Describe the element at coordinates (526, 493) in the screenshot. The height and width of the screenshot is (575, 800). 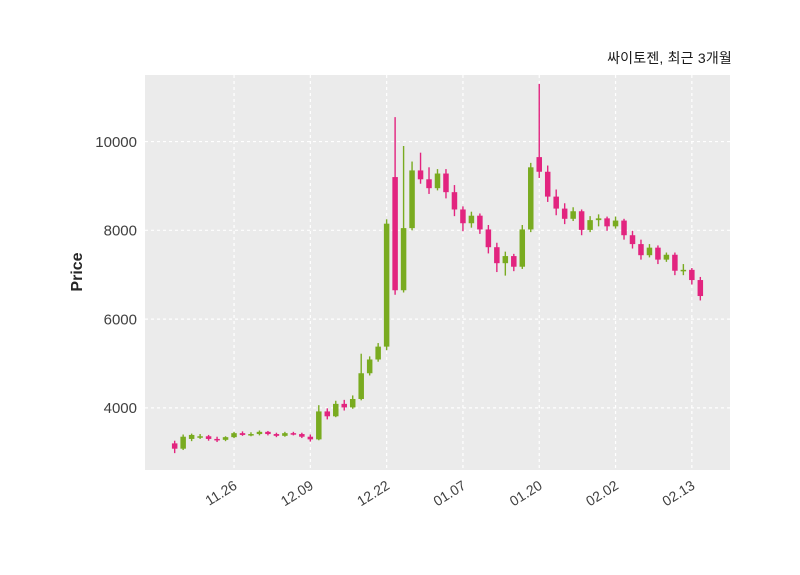
I see `x-tick-label: 01.20` at that location.